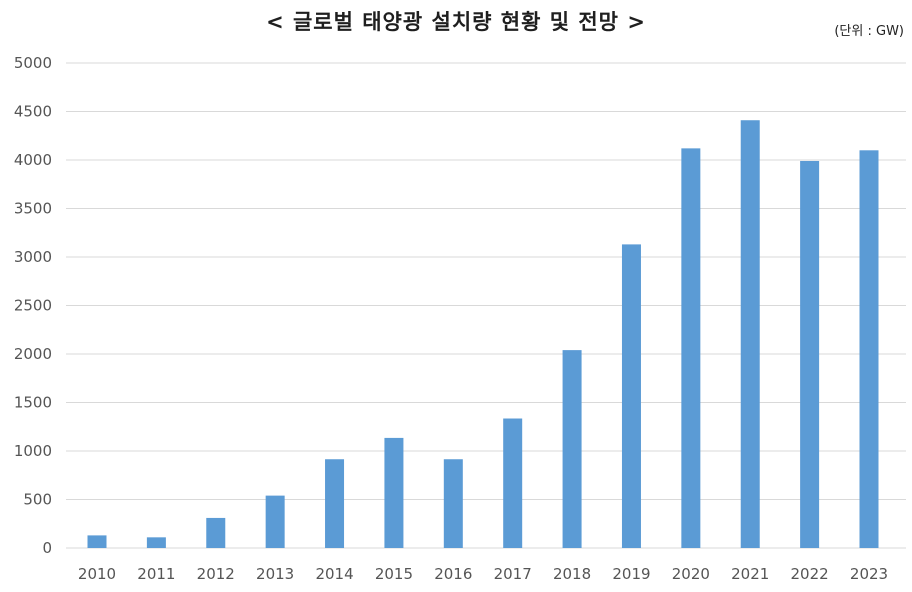 Image resolution: width=912 pixels, height=592 pixels. Describe the element at coordinates (691, 574) in the screenshot. I see `x-tick-label: 2020` at that location.